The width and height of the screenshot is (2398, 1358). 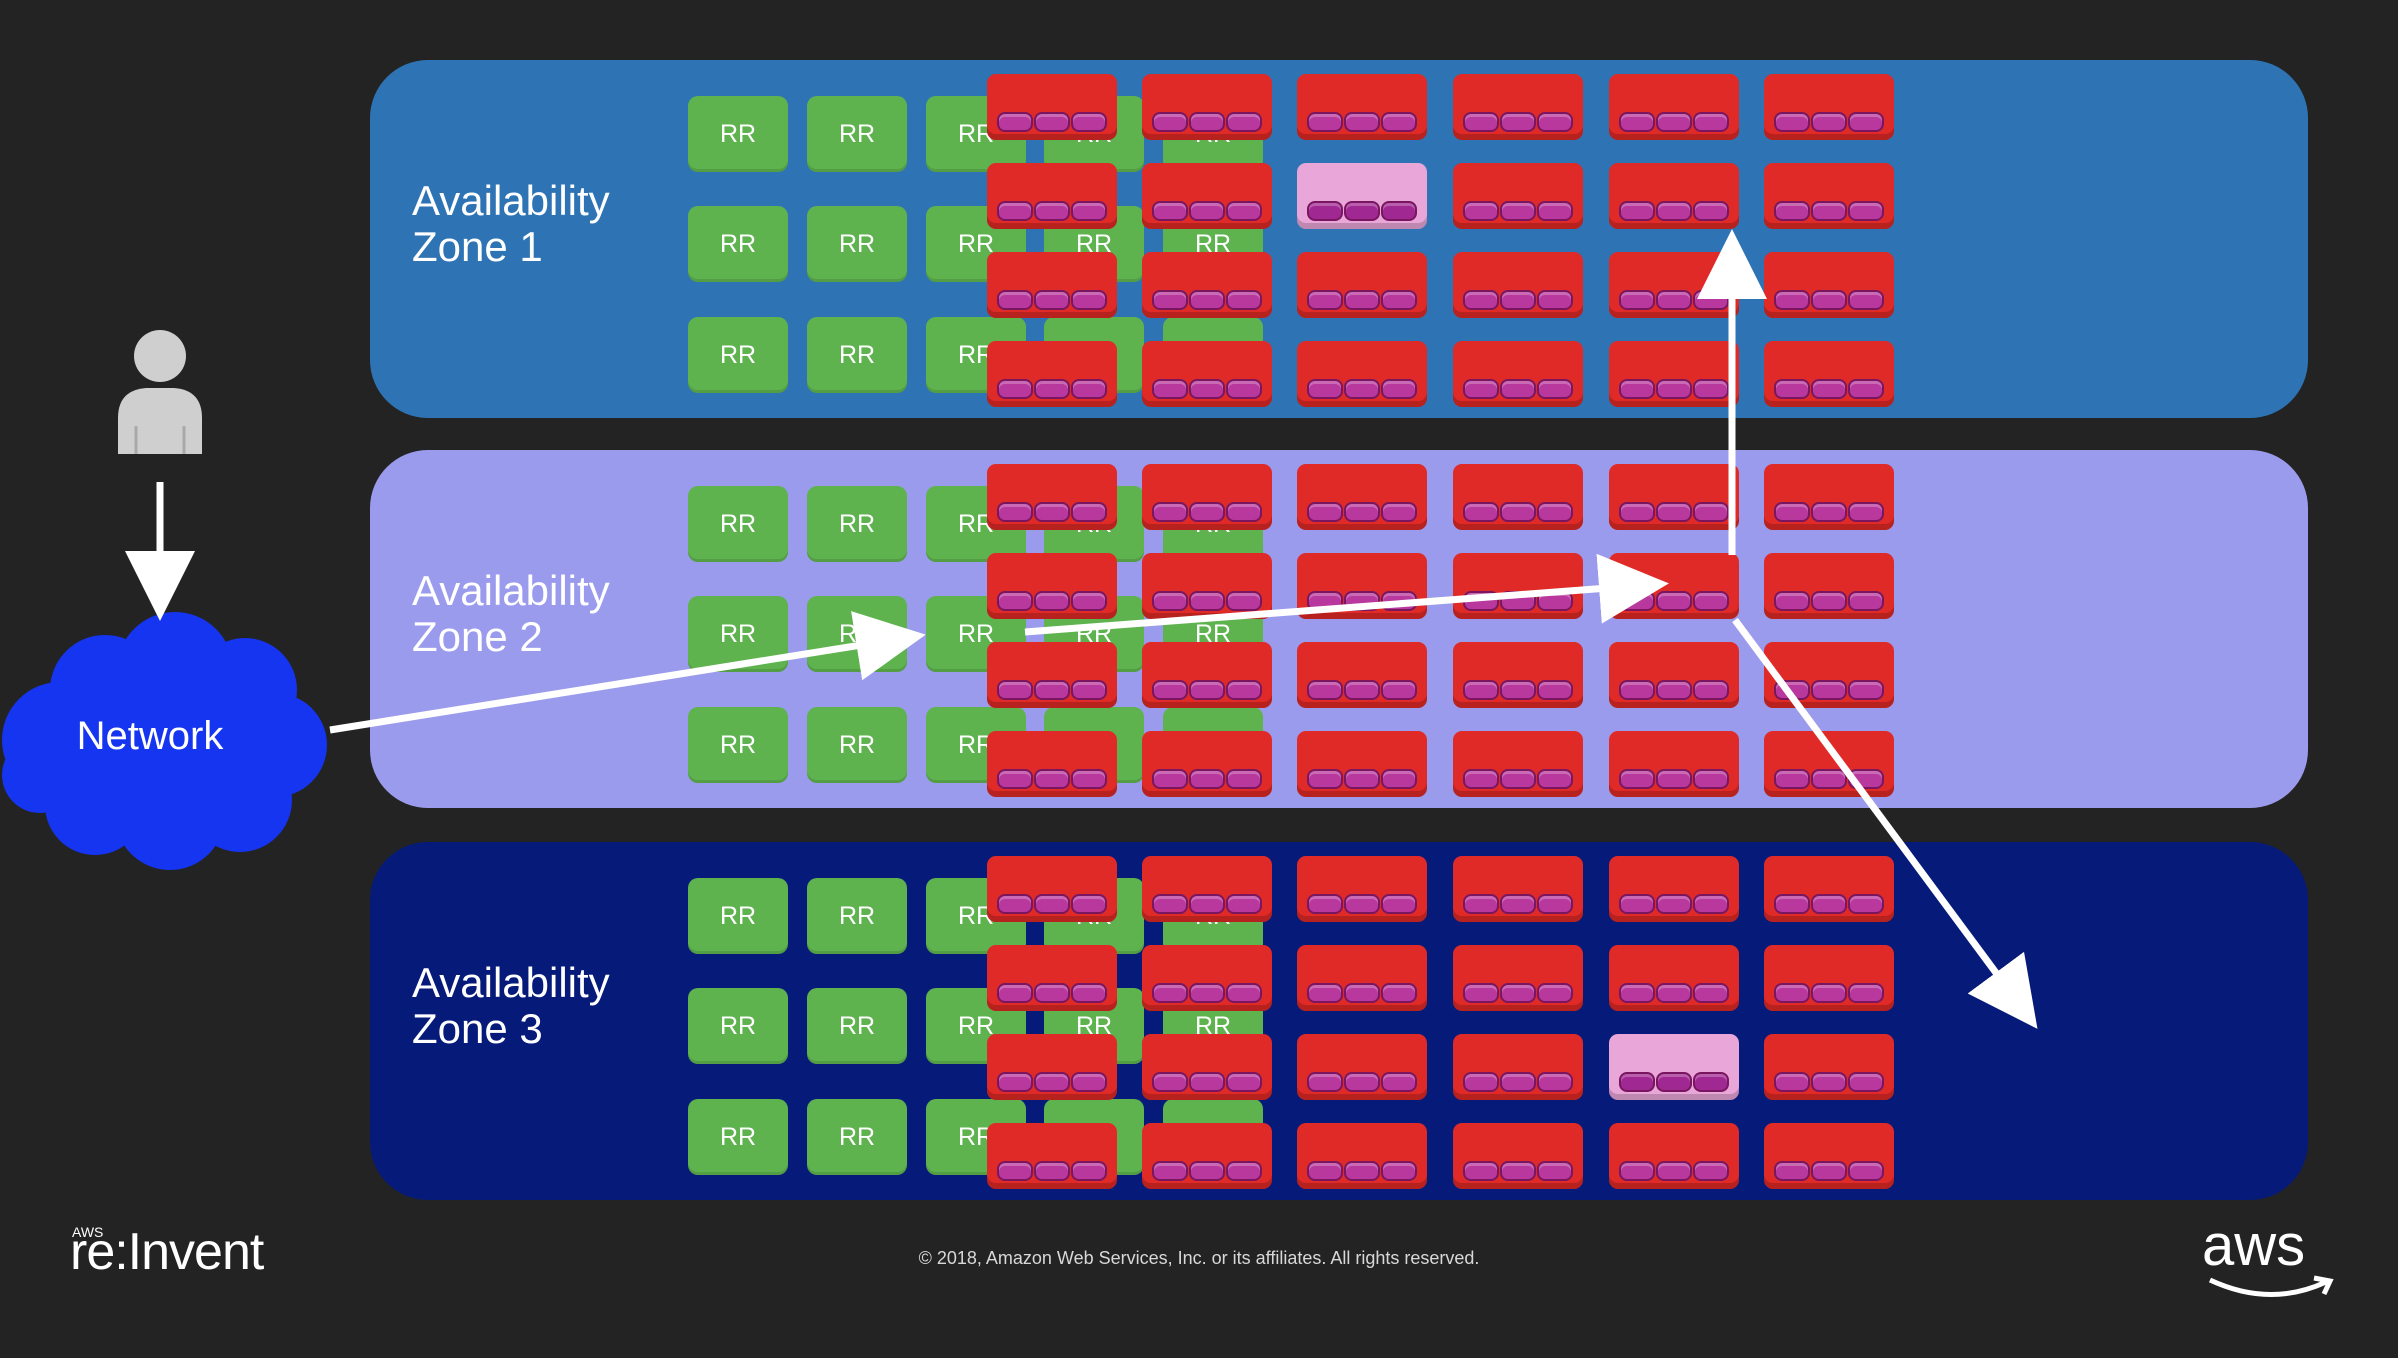 What do you see at coordinates (527, 614) in the screenshot?
I see `zone-label: Availability Zone 2` at bounding box center [527, 614].